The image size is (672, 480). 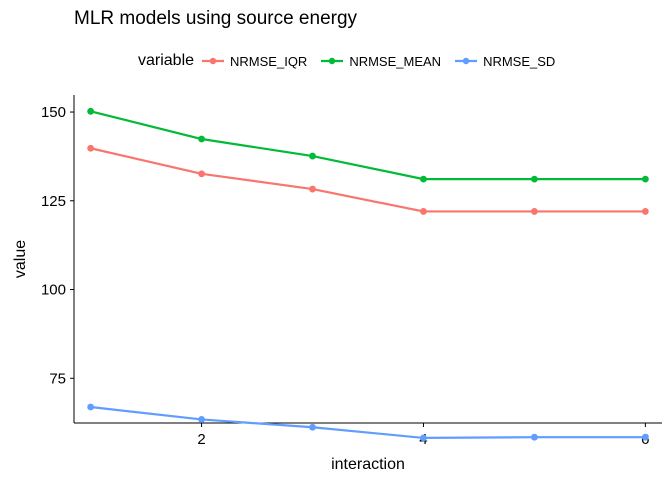 I want to click on series-line-nrmse-mean, so click(x=368, y=145).